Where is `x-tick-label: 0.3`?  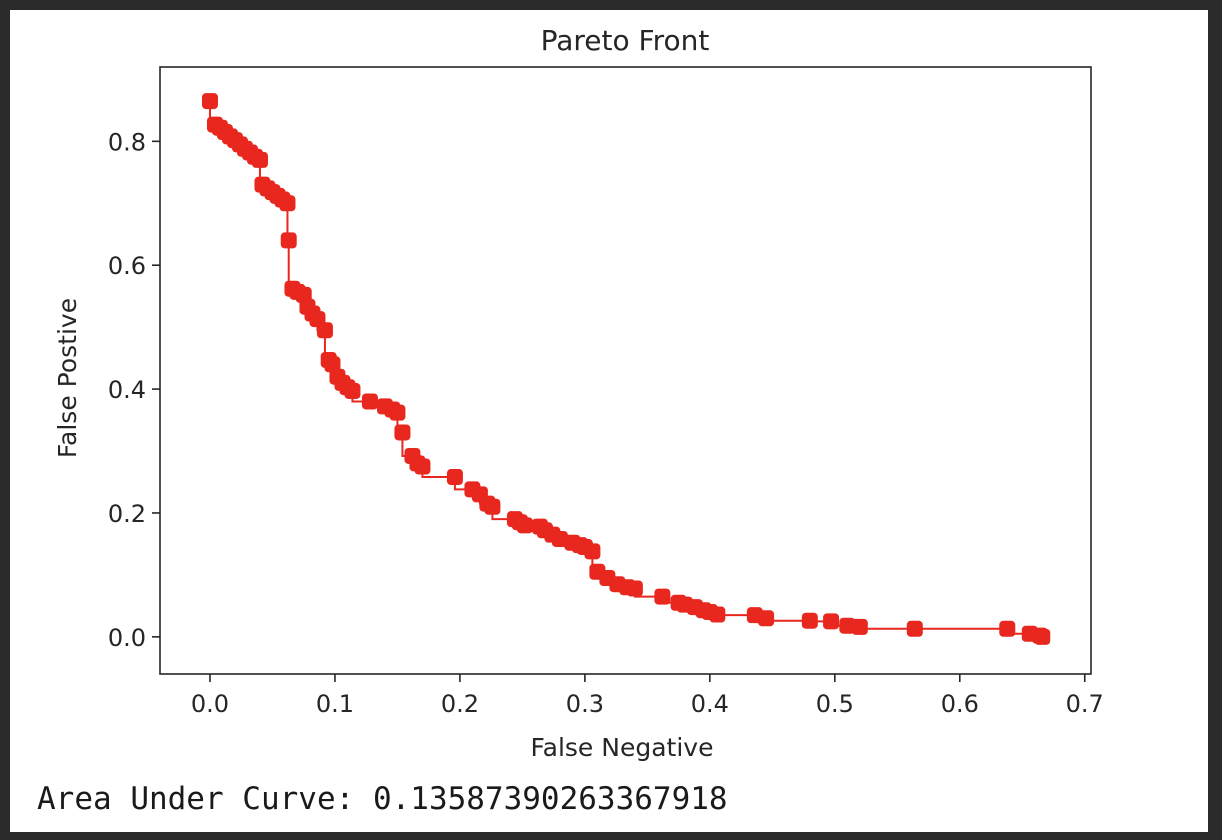
x-tick-label: 0.3 is located at coordinates (585, 704).